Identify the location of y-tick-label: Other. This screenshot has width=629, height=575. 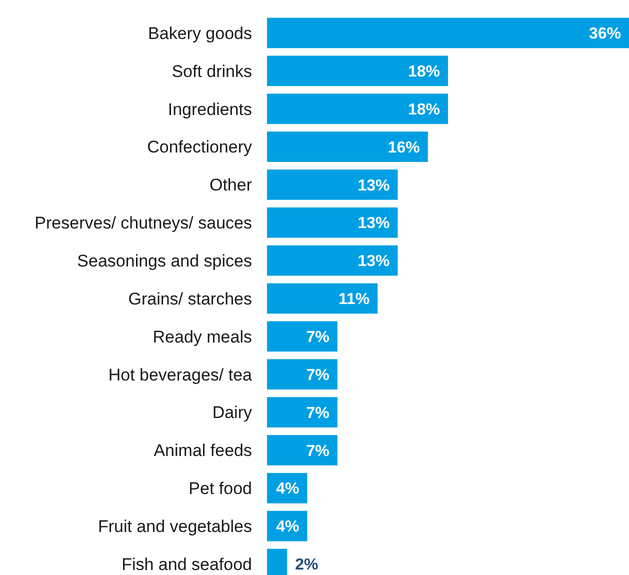
(230, 185).